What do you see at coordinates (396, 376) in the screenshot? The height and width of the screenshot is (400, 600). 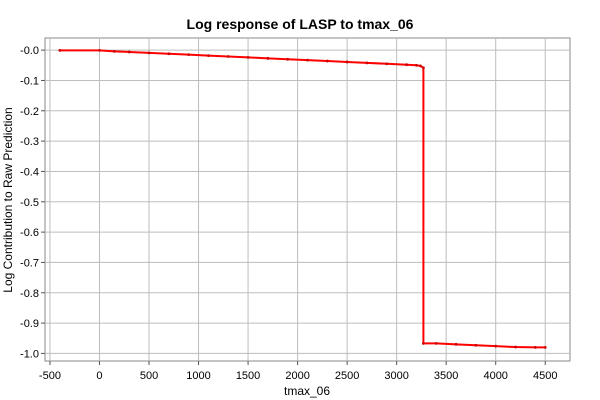 I see `x-tick-label: 3000` at bounding box center [396, 376].